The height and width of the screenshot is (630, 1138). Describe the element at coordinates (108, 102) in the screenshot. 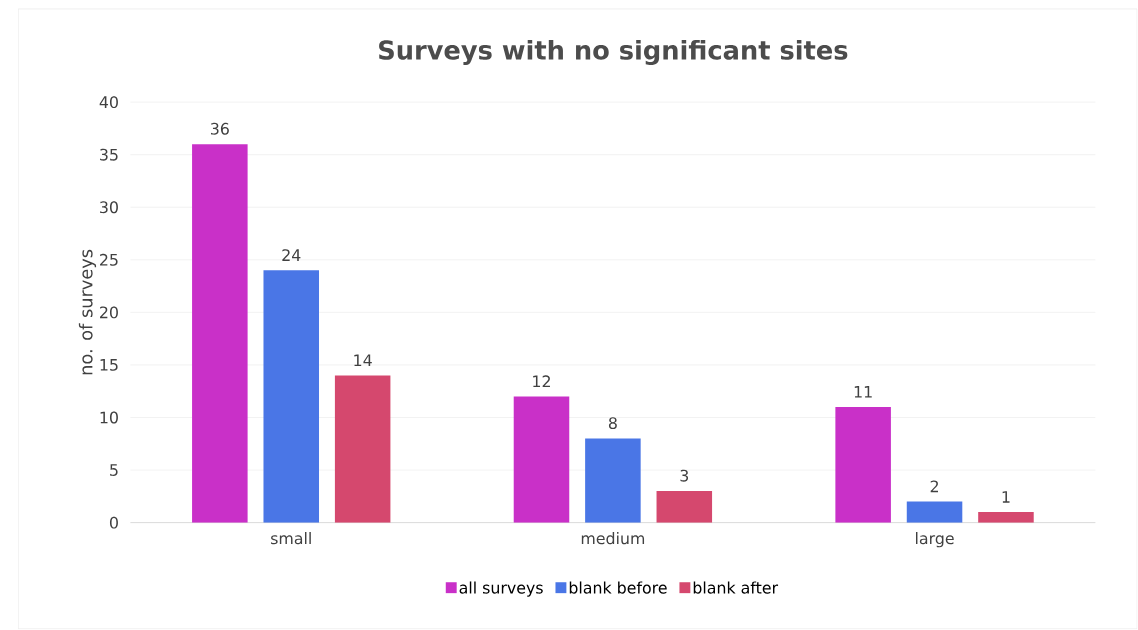

I see `y-tick-label: 40` at that location.